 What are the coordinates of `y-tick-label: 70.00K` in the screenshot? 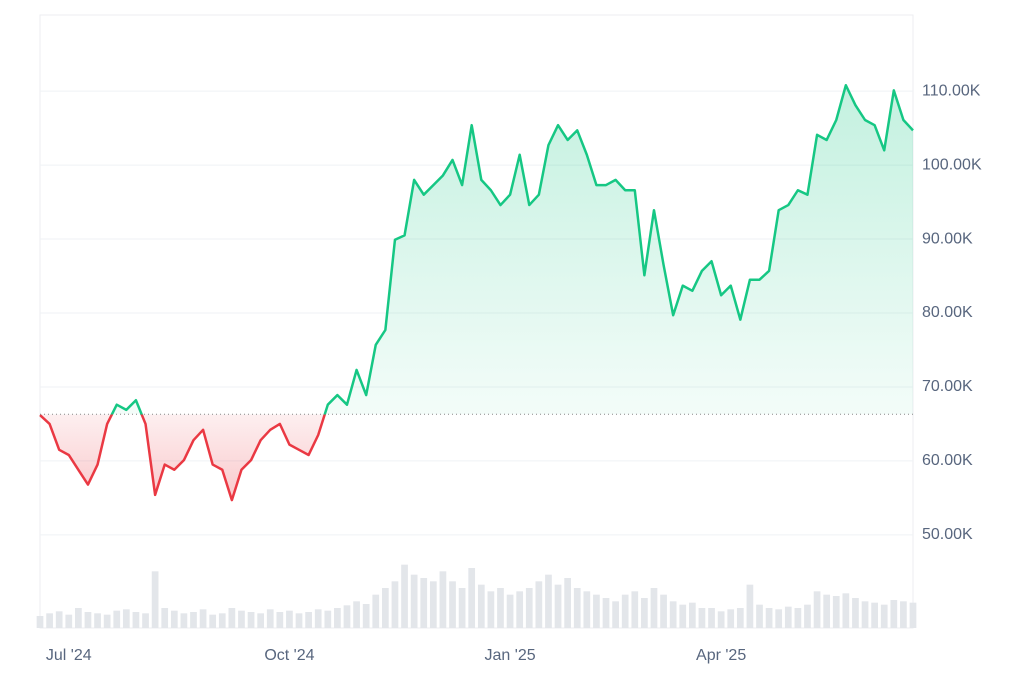 It's located at (947, 386).